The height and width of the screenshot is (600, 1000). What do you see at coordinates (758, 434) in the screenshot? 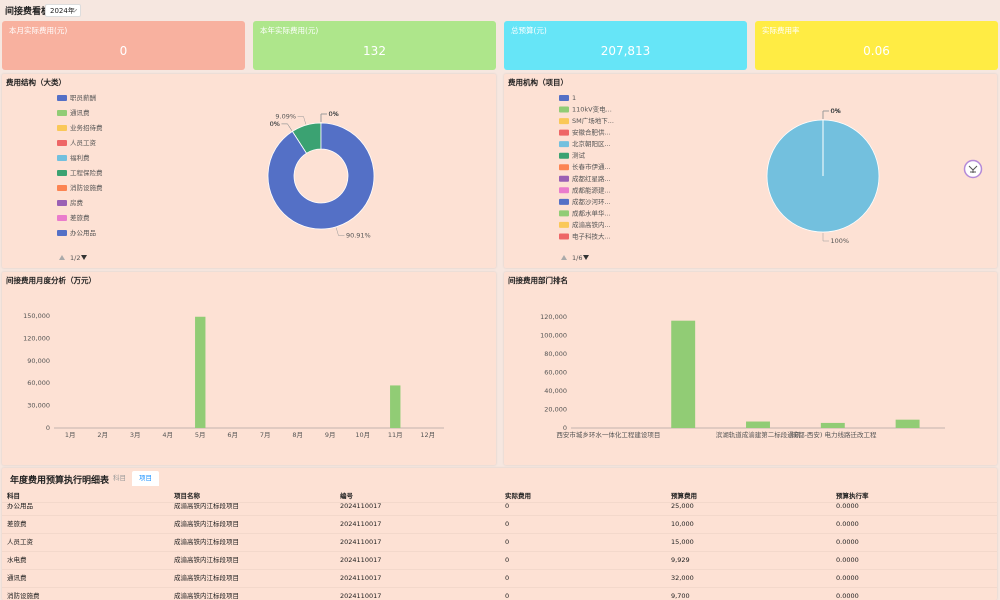
I see `x-tick-label: 滨湖轨道成渝建第二标段通讯` at bounding box center [758, 434].